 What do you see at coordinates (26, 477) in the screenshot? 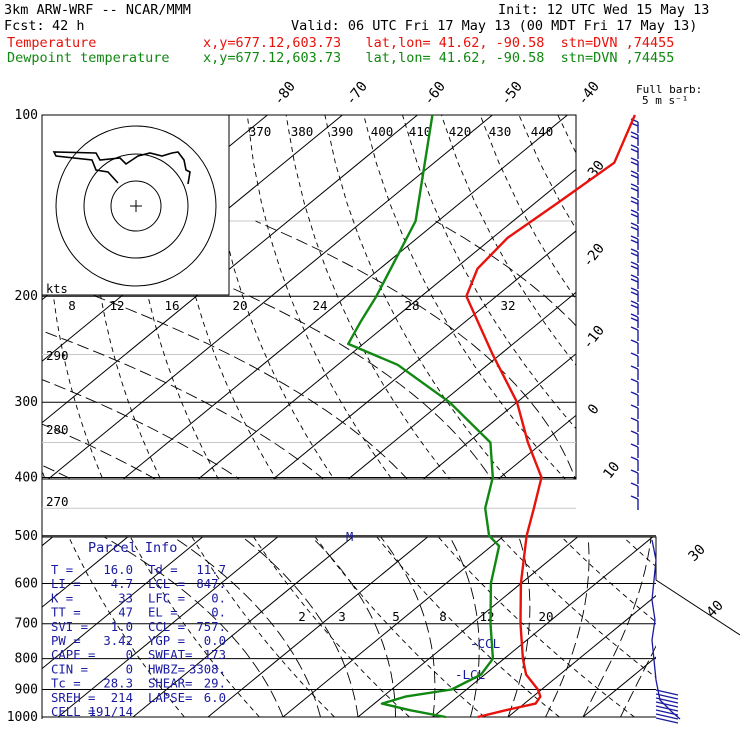
I see `pressure-tick-label: 400` at bounding box center [26, 477].